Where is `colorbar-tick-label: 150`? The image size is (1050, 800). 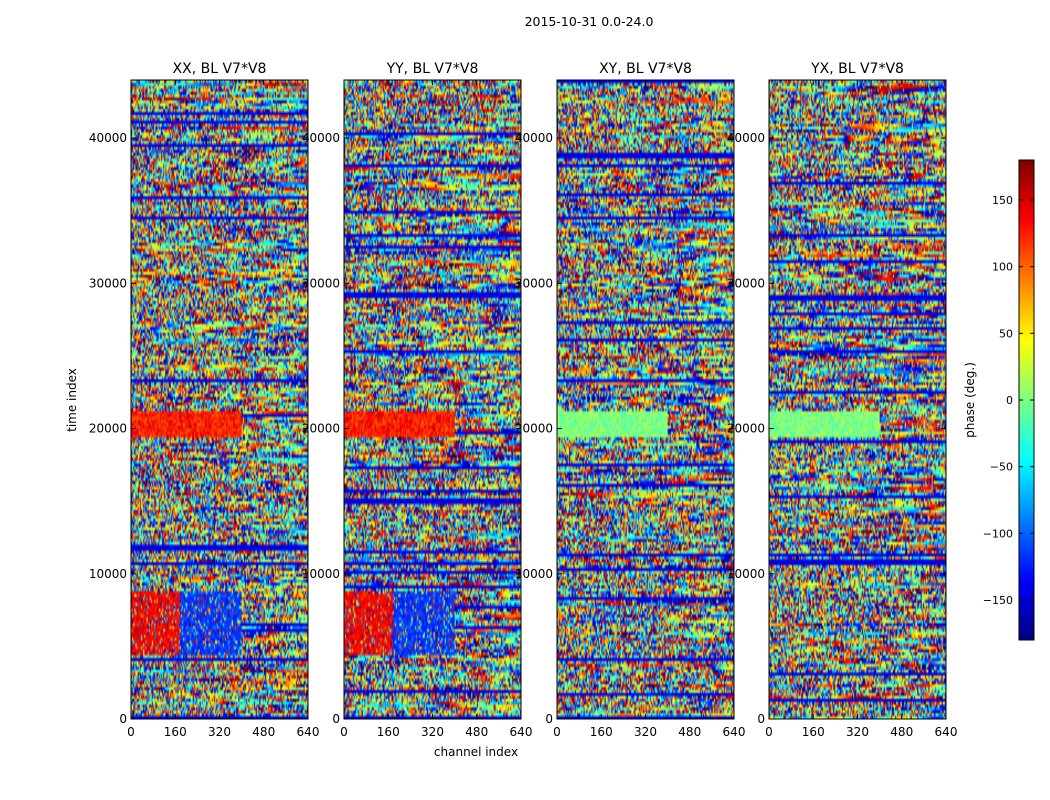
colorbar-tick-label: 150 is located at coordinates (1002, 200).